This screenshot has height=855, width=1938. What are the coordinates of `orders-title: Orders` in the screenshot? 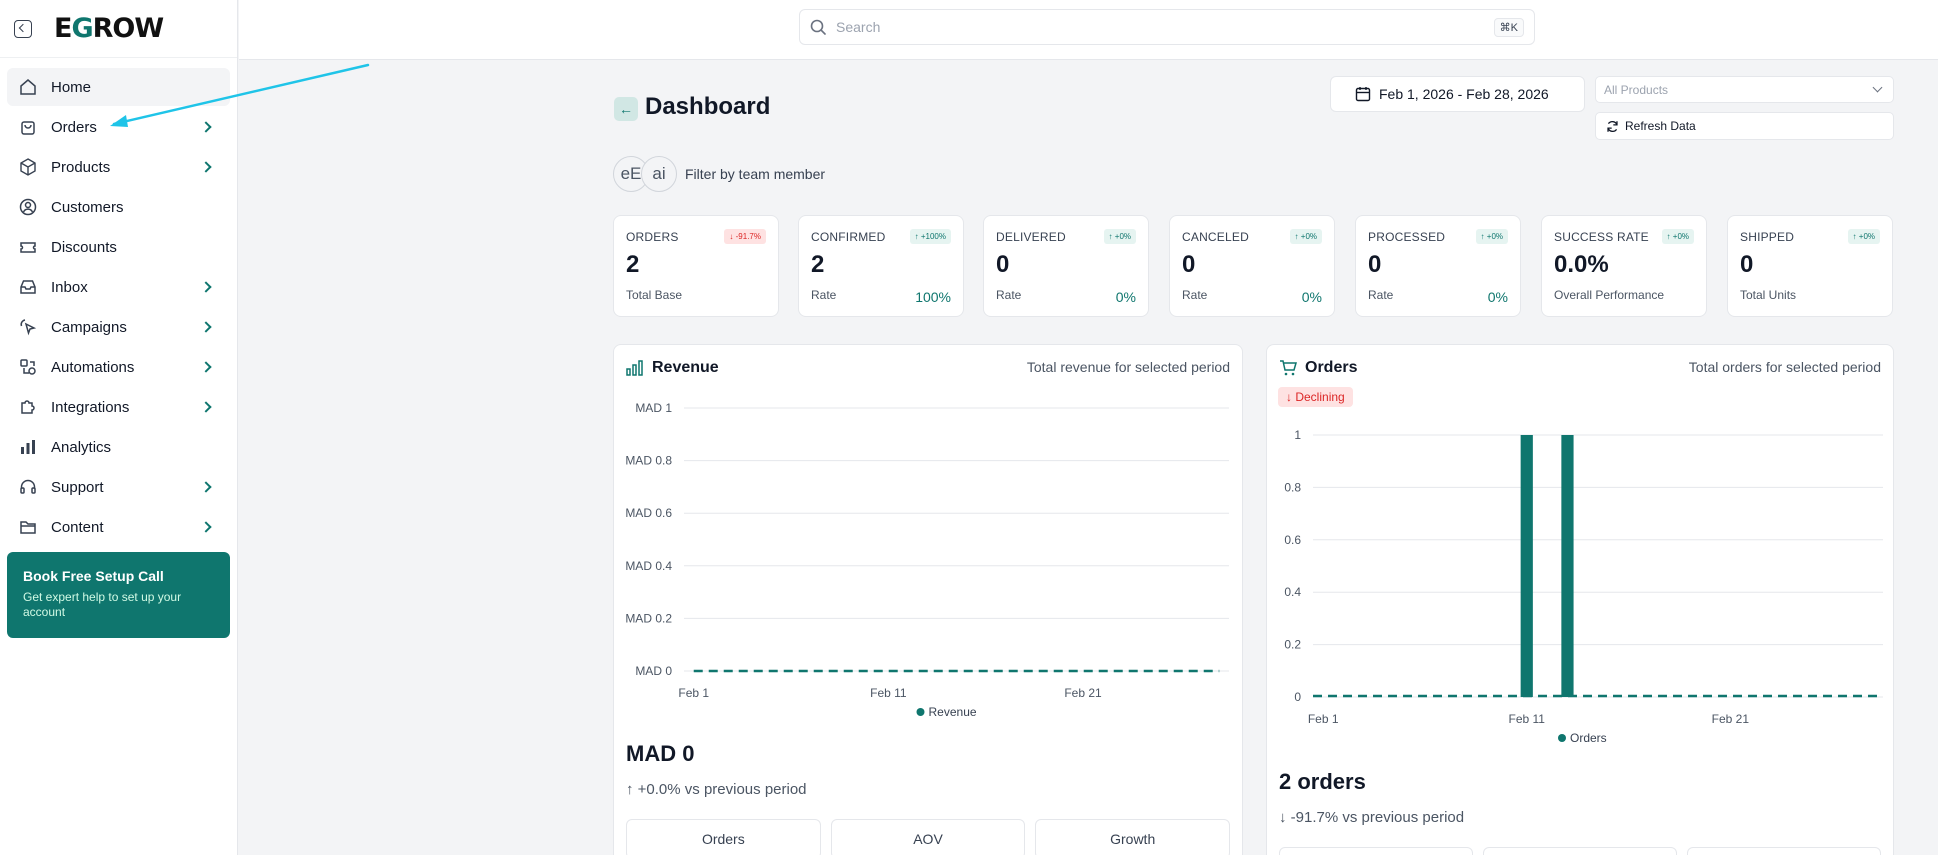 It's located at (1318, 368).